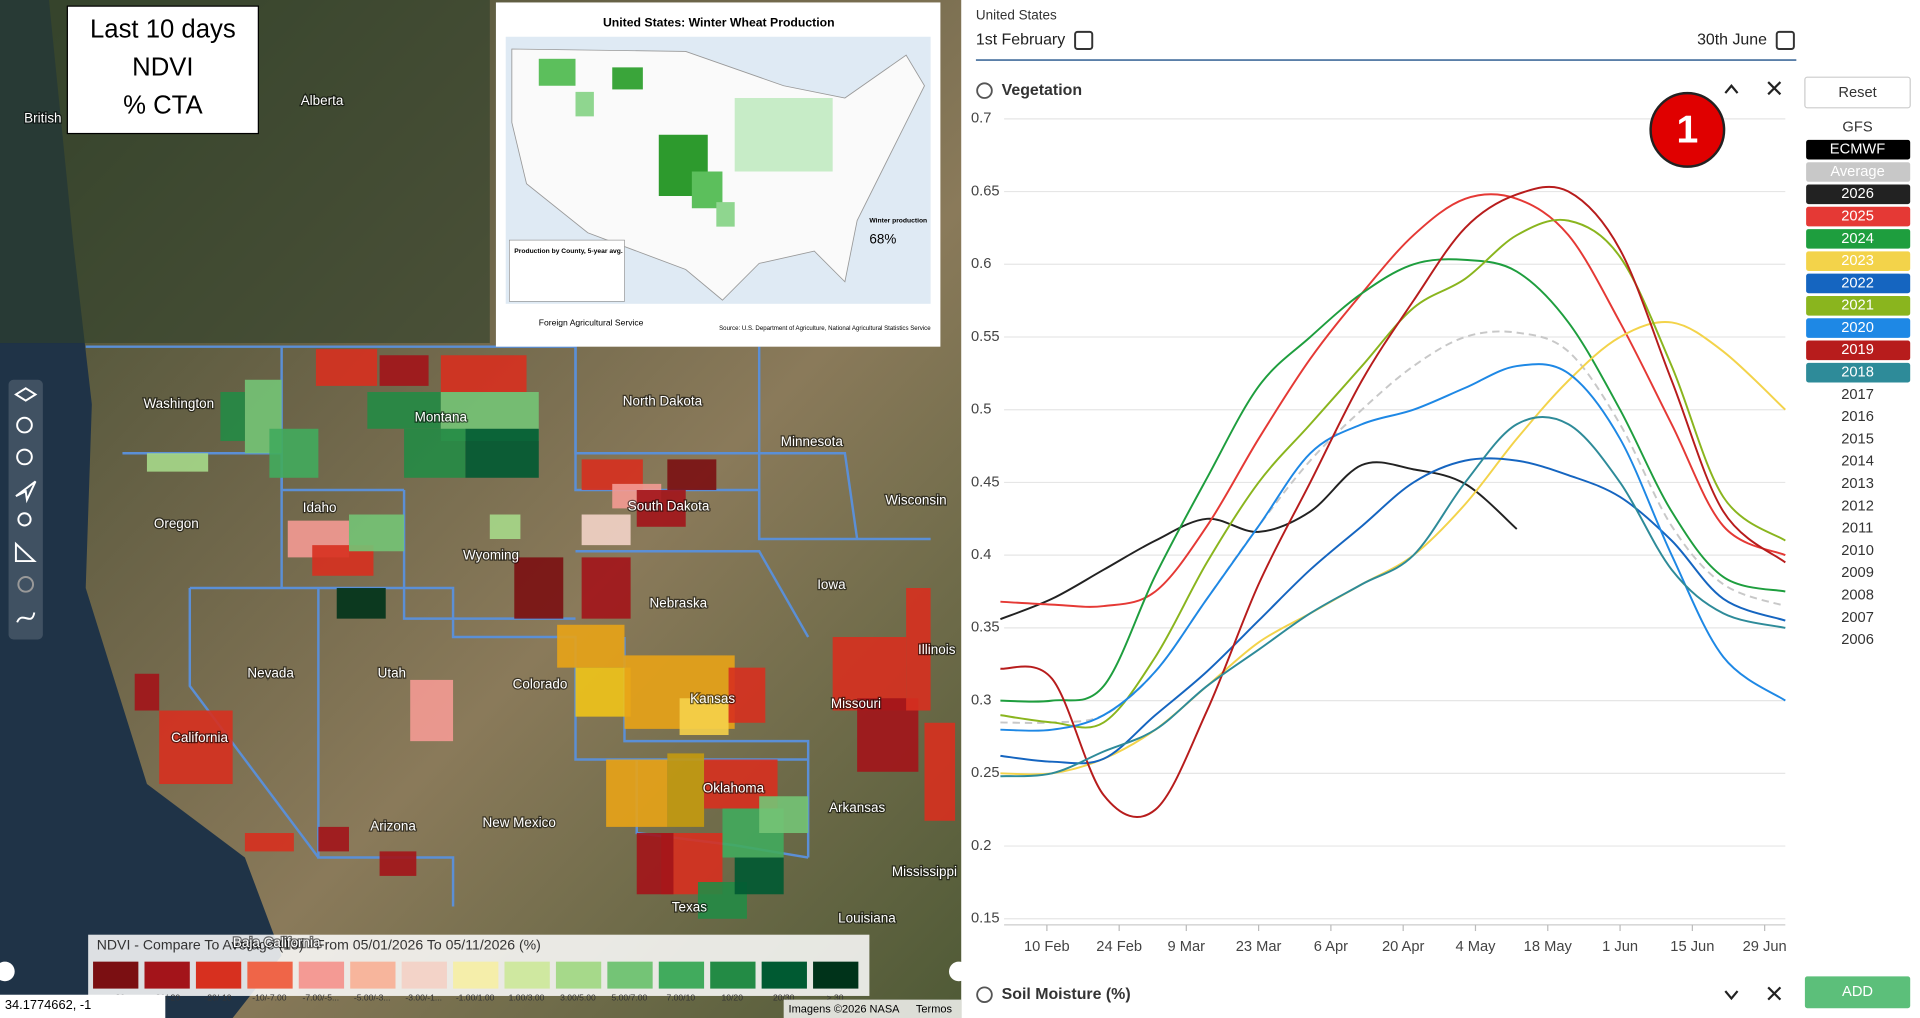 This screenshot has width=1920, height=1018. Describe the element at coordinates (981, 846) in the screenshot. I see `y-tick-label: 0.2` at that location.